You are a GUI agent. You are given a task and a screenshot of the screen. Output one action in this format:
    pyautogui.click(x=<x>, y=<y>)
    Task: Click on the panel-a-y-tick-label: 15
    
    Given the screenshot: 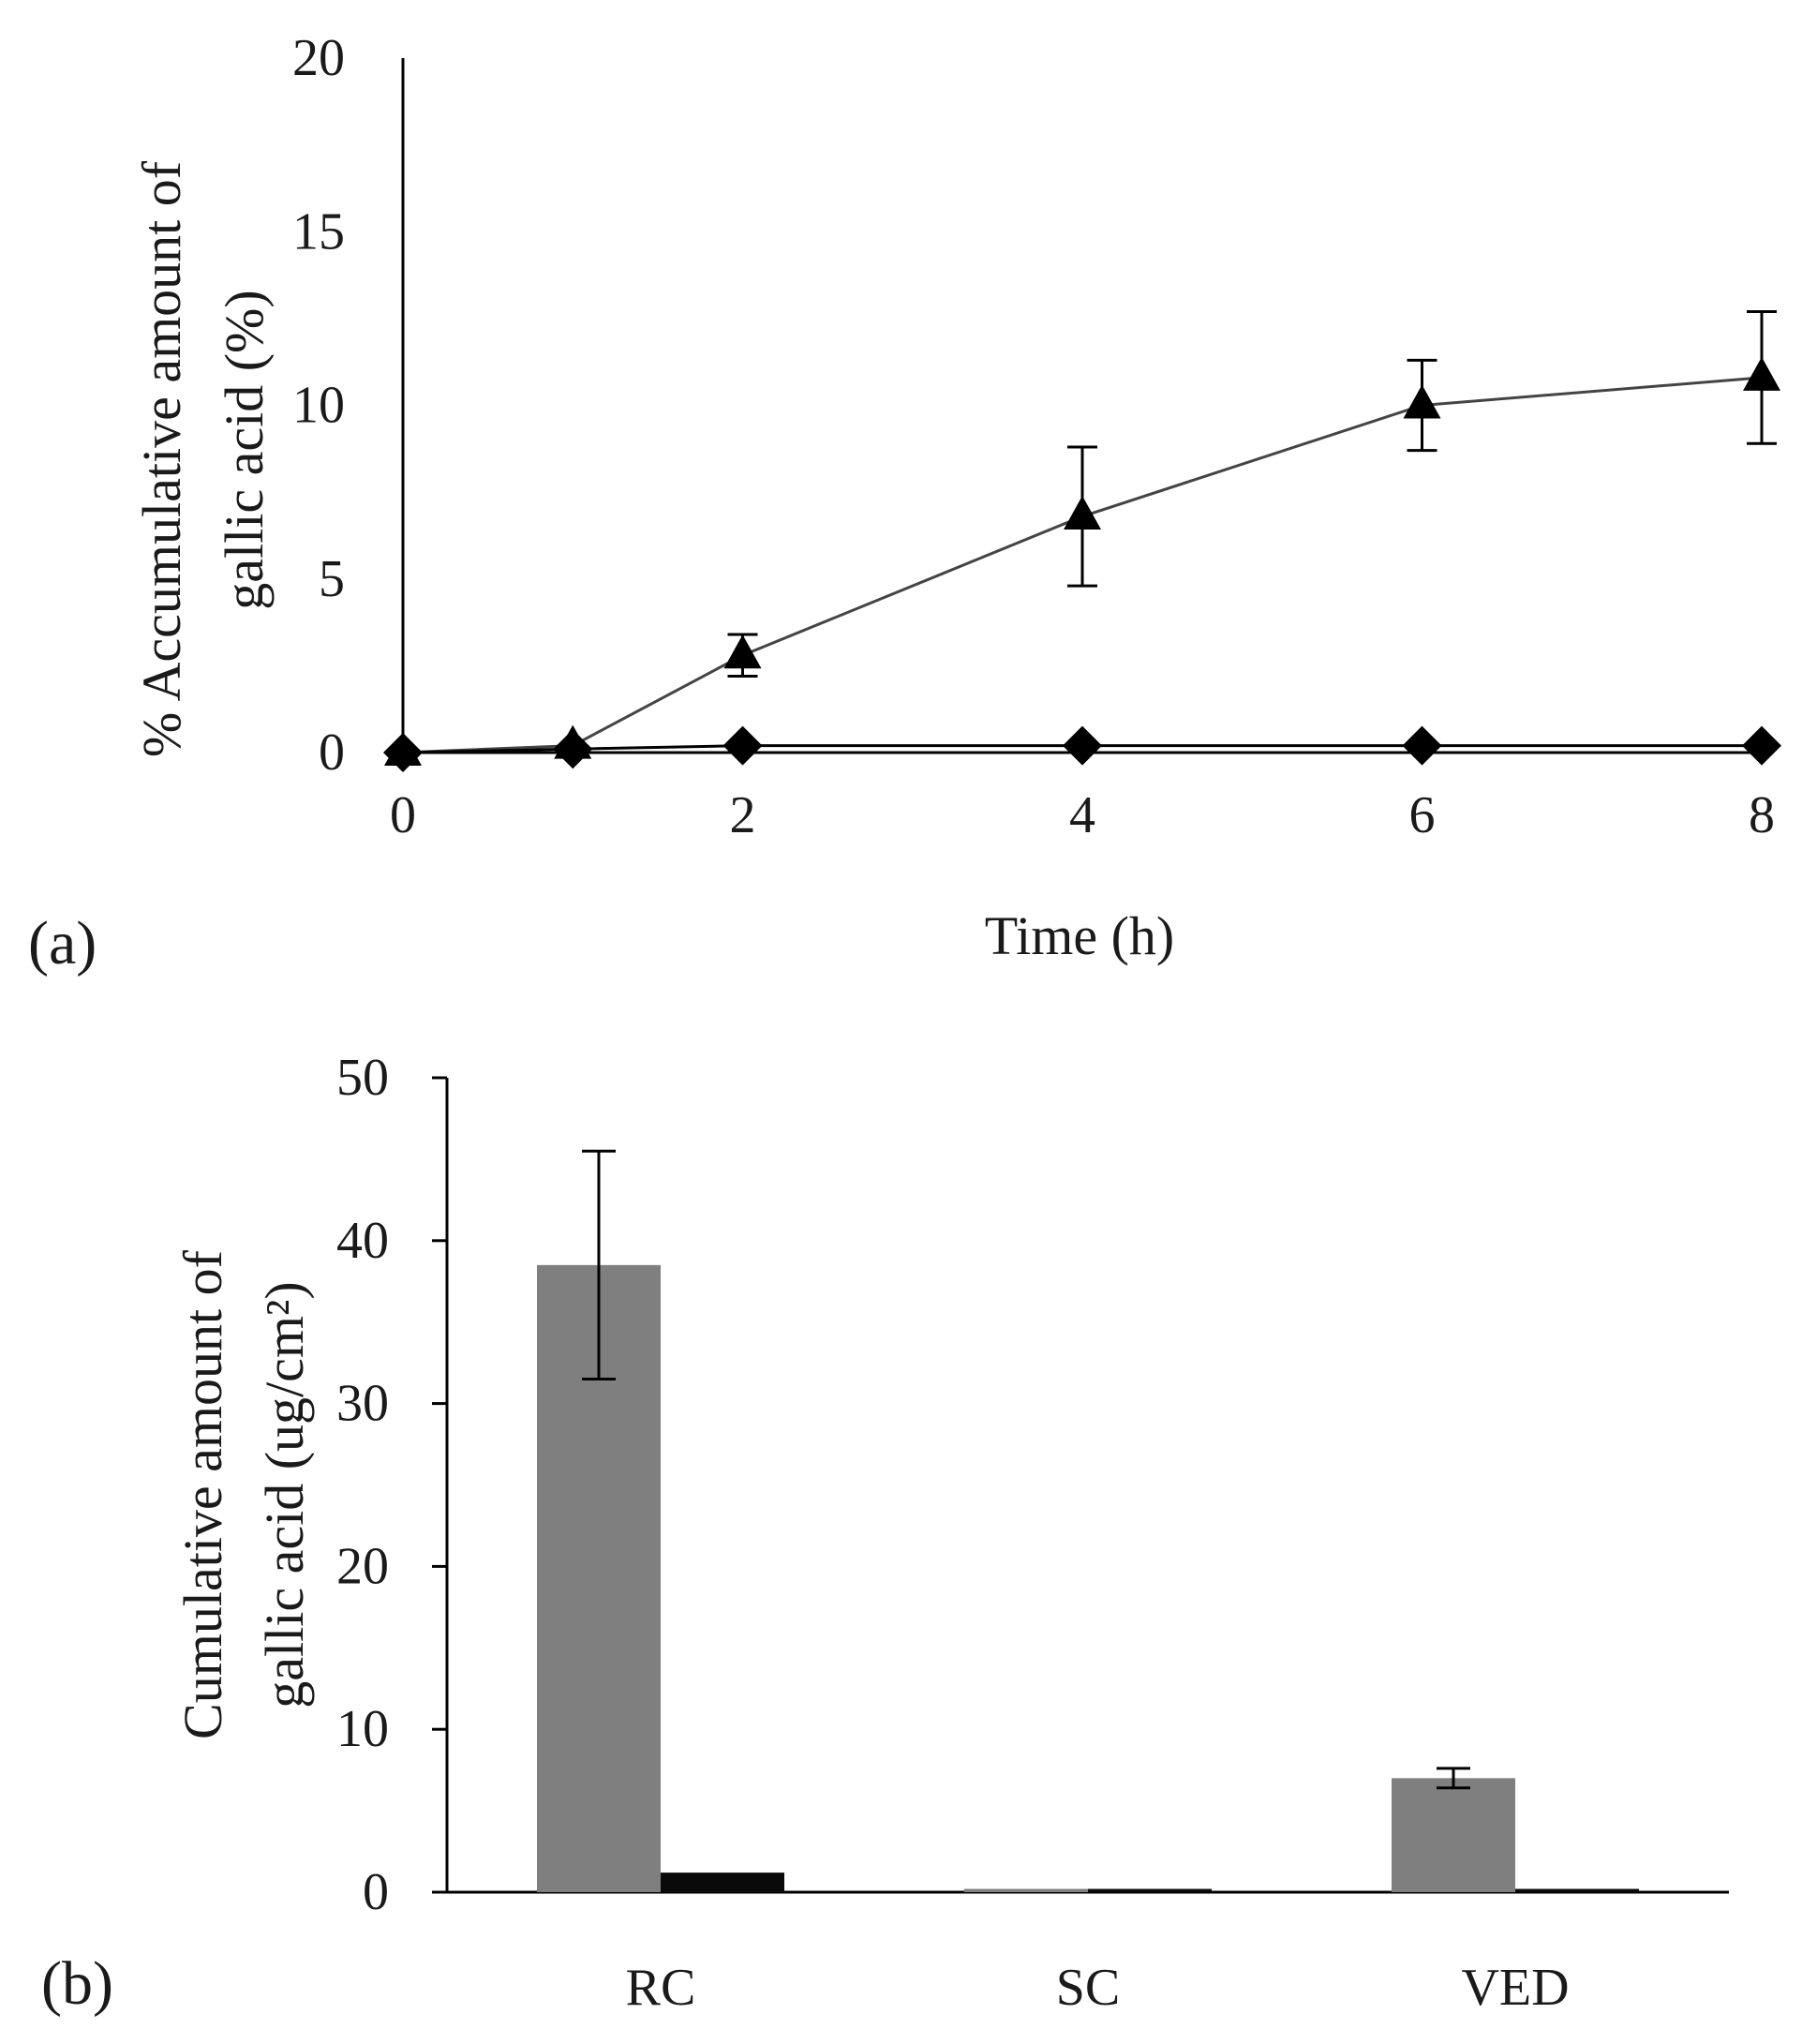 What is the action you would take?
    pyautogui.click(x=318, y=231)
    